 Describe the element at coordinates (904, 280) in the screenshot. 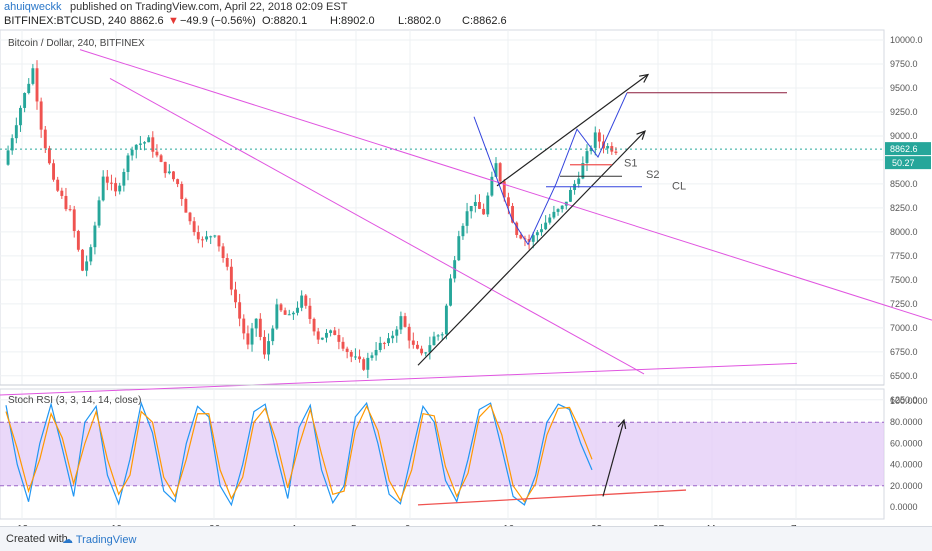

I see `price-tick-label: 7500.0` at that location.